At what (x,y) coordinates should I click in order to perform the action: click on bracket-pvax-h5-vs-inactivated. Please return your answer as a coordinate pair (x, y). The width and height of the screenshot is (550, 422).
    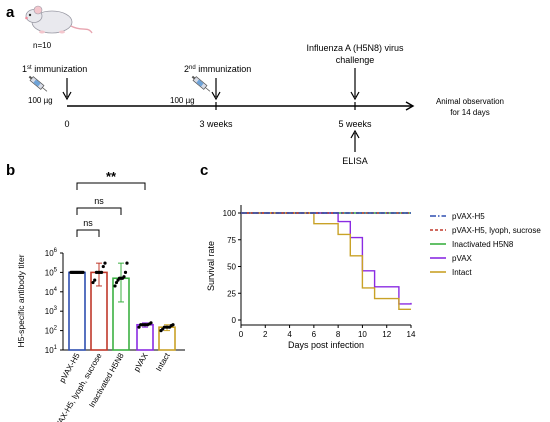
    Looking at the image, I should click on (99, 211).